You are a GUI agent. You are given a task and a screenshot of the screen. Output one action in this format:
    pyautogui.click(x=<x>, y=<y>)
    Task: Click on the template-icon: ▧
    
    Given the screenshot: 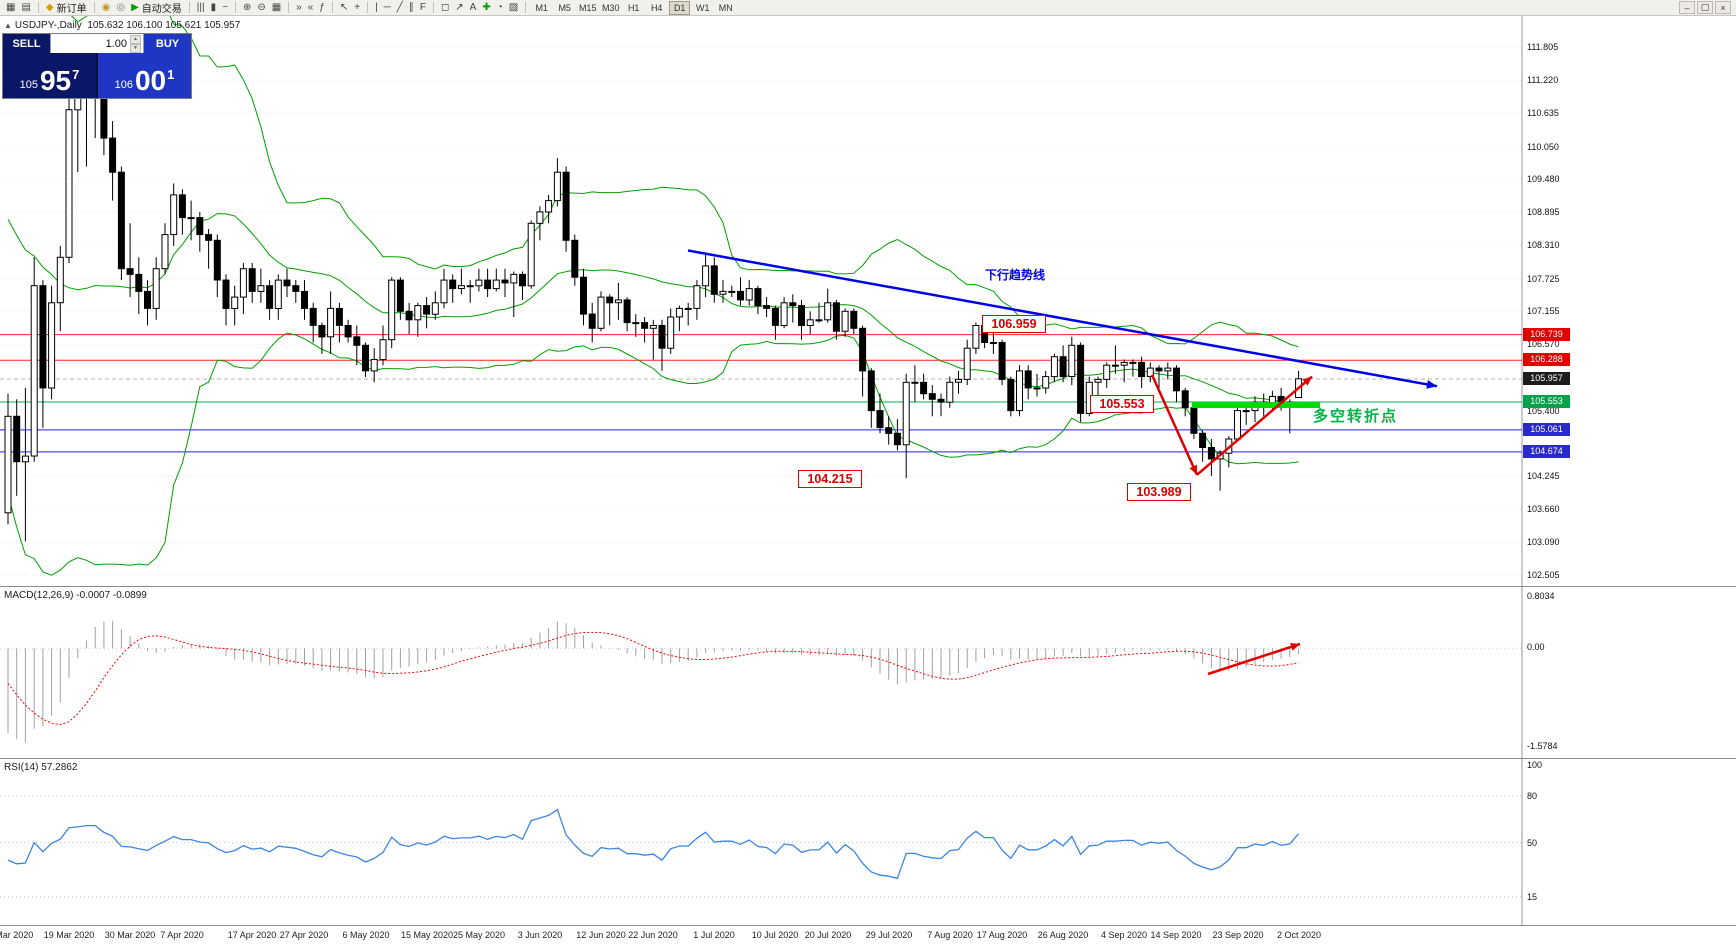 What is the action you would take?
    pyautogui.click(x=513, y=7)
    